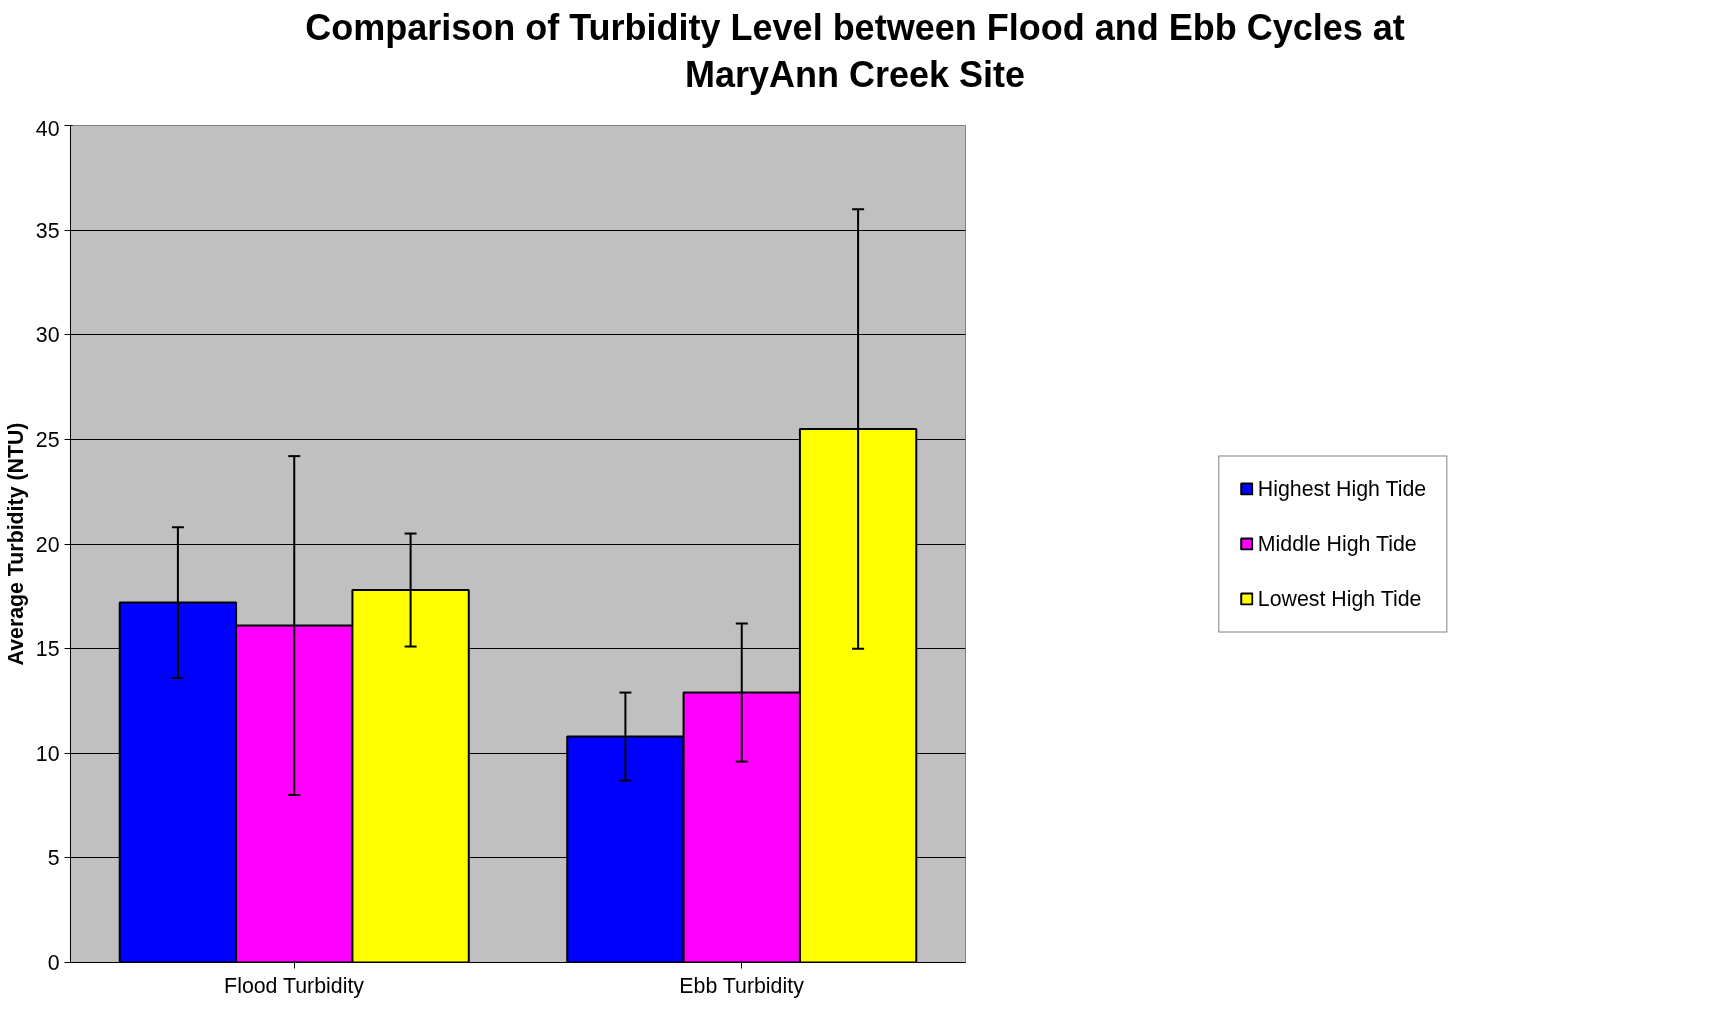  Describe the element at coordinates (1339, 598) in the screenshot. I see `legend-label: Lowest High Tide` at that location.